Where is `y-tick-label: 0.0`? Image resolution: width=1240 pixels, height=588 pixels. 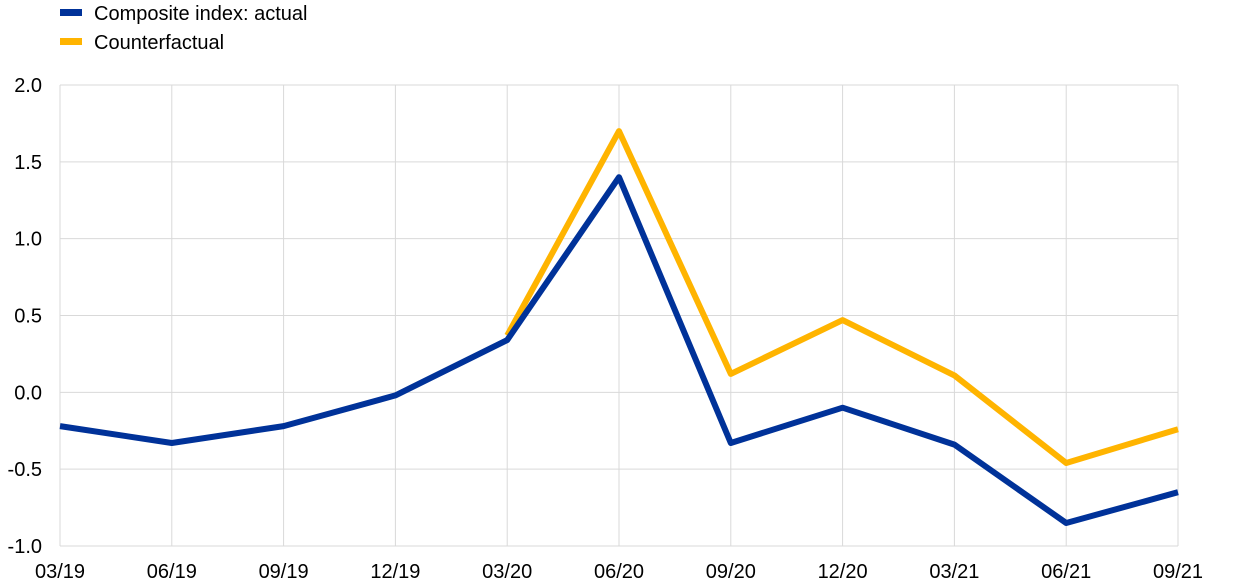 y-tick-label: 0.0 is located at coordinates (28, 393).